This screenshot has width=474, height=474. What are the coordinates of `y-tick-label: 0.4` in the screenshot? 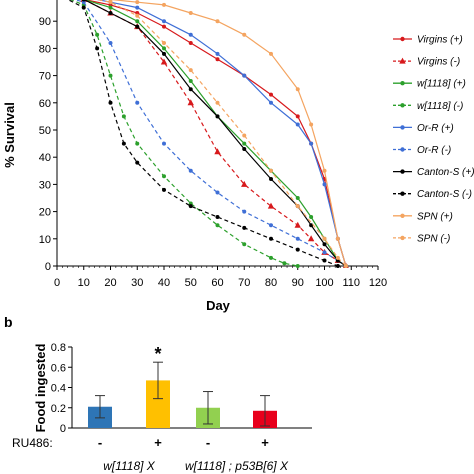 It's located at (58, 389).